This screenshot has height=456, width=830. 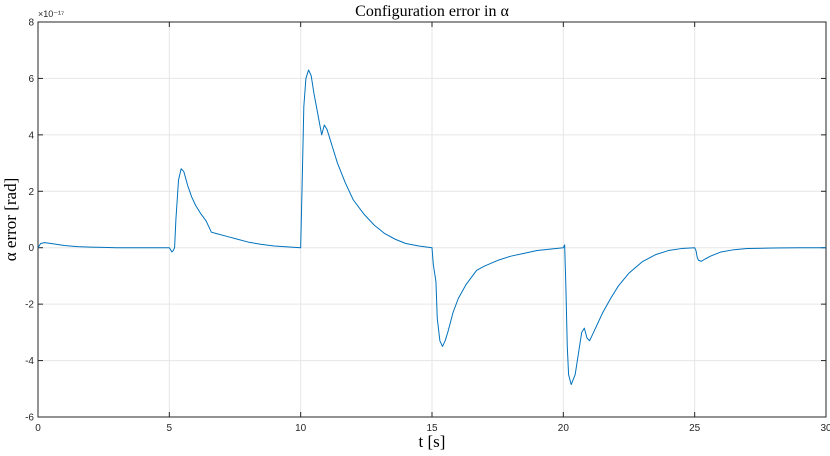 What do you see at coordinates (564, 428) in the screenshot?
I see `x-tick-label: 20` at bounding box center [564, 428].